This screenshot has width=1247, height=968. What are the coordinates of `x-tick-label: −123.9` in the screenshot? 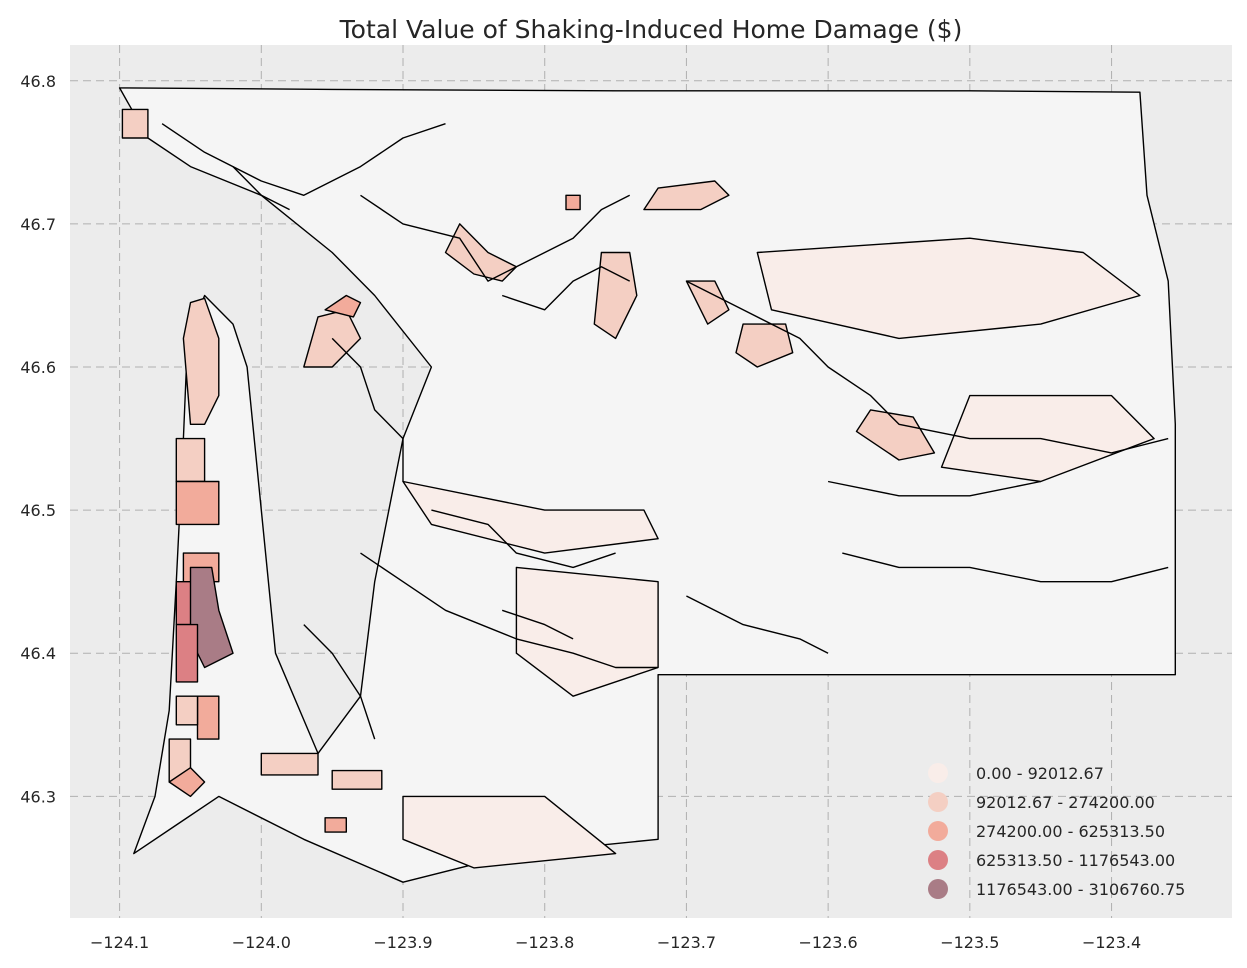 It's located at (402, 942).